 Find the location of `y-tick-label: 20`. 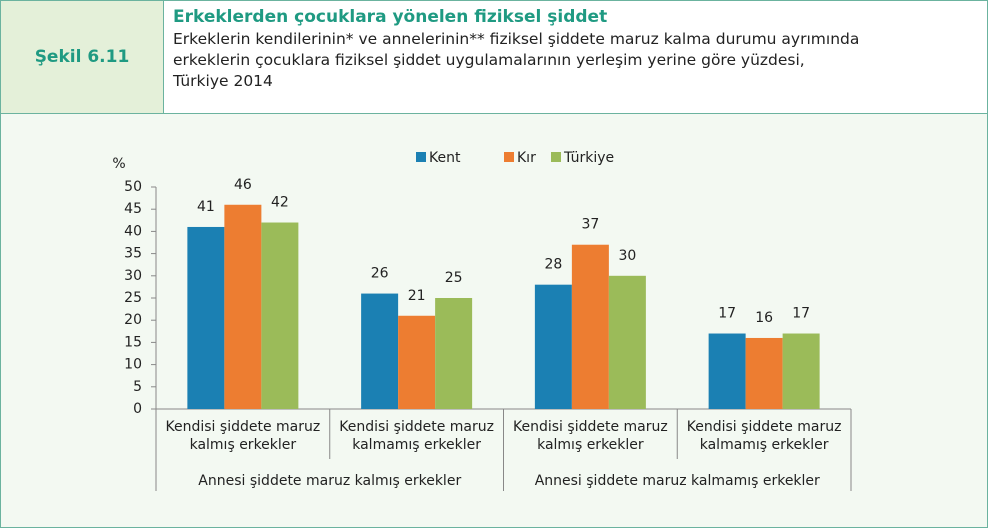

y-tick-label: 20 is located at coordinates (133, 320).